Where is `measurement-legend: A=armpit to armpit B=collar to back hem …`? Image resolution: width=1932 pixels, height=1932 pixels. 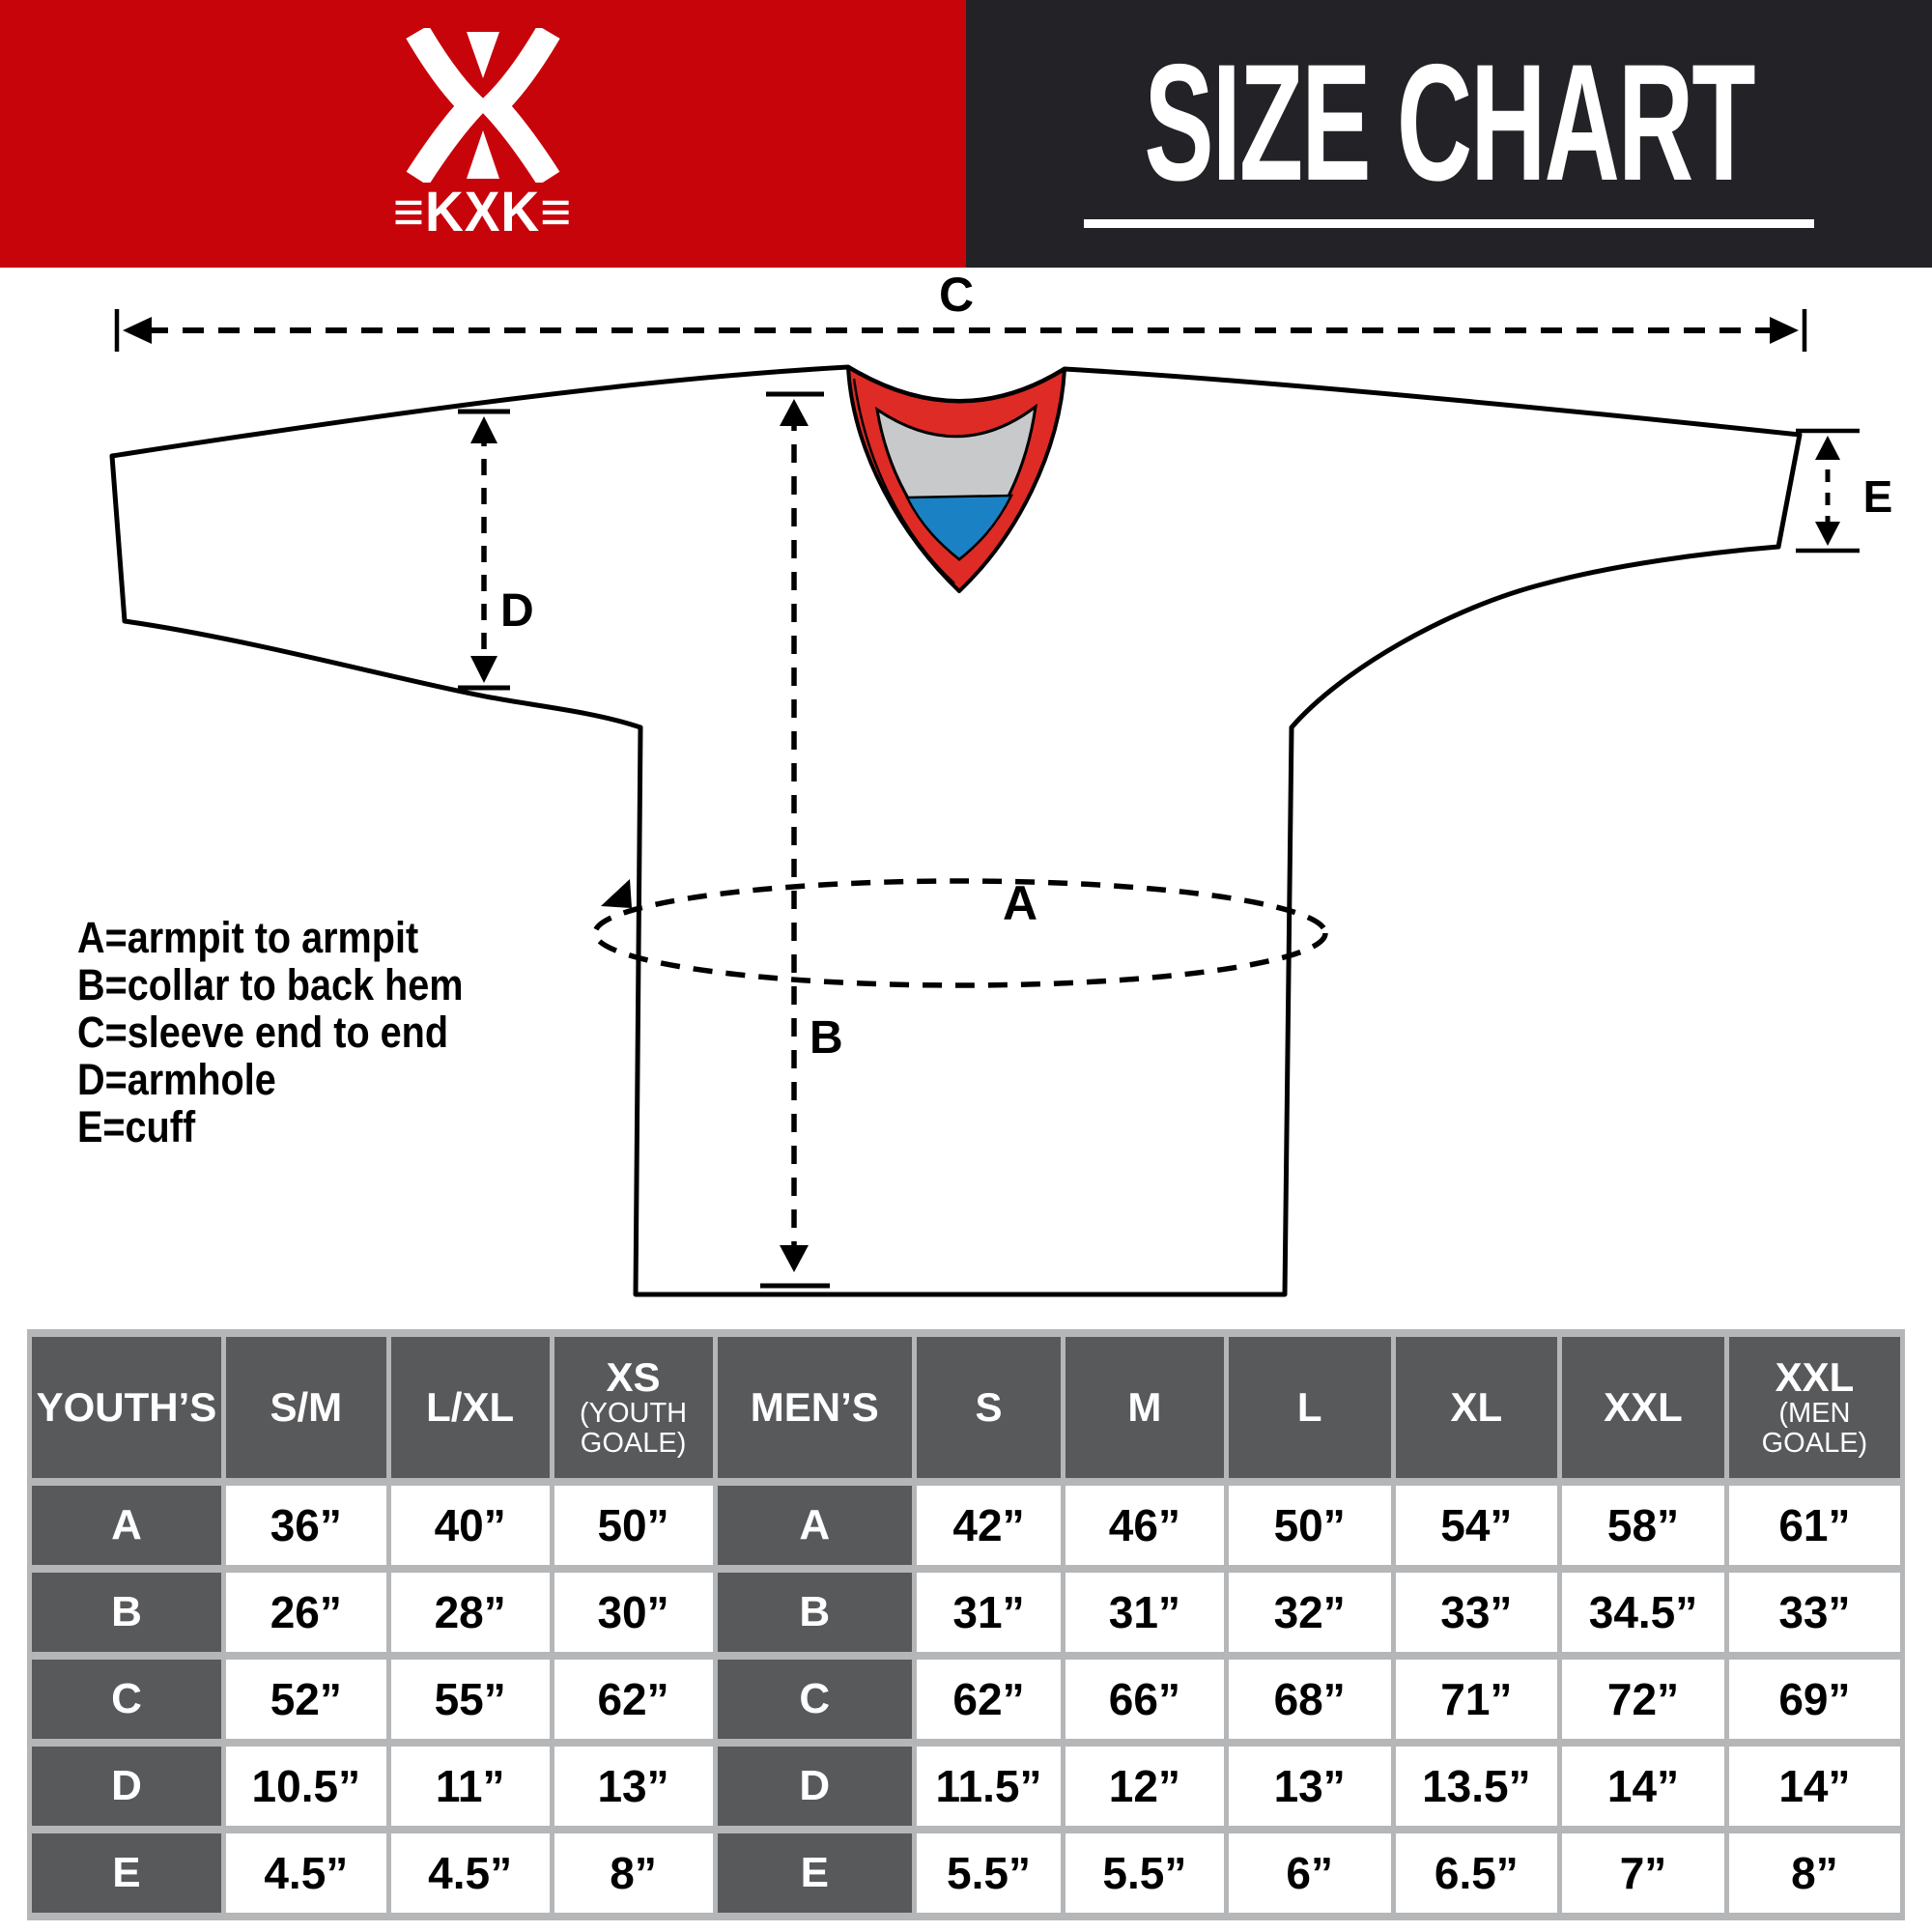 measurement-legend: A=armpit to armpit B=collar to back hem … is located at coordinates (270, 1032).